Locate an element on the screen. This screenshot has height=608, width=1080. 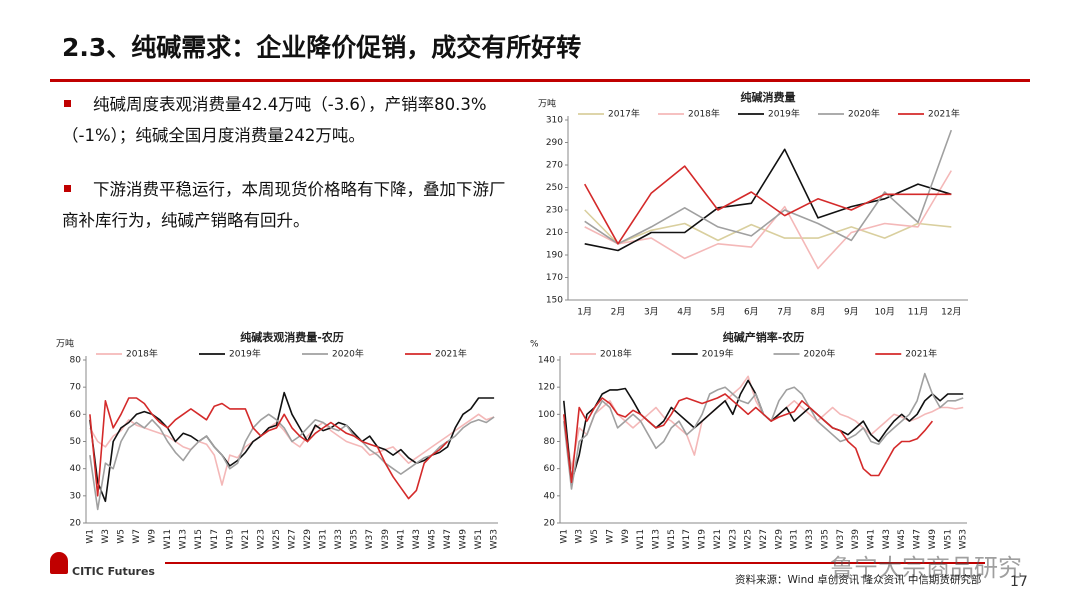
x-tick-label: W47 is located at coordinates (918, 539).